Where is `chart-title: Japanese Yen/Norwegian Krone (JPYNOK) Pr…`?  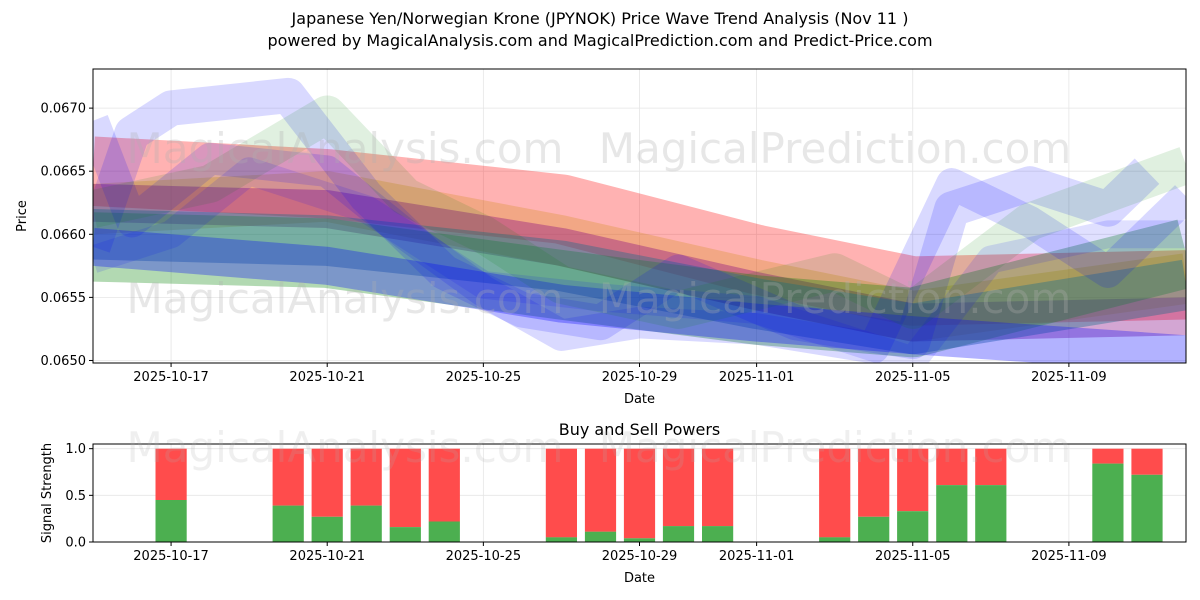
chart-title: Japanese Yen/Norwegian Krone (JPYNOK) Pr… is located at coordinates (600, 18).